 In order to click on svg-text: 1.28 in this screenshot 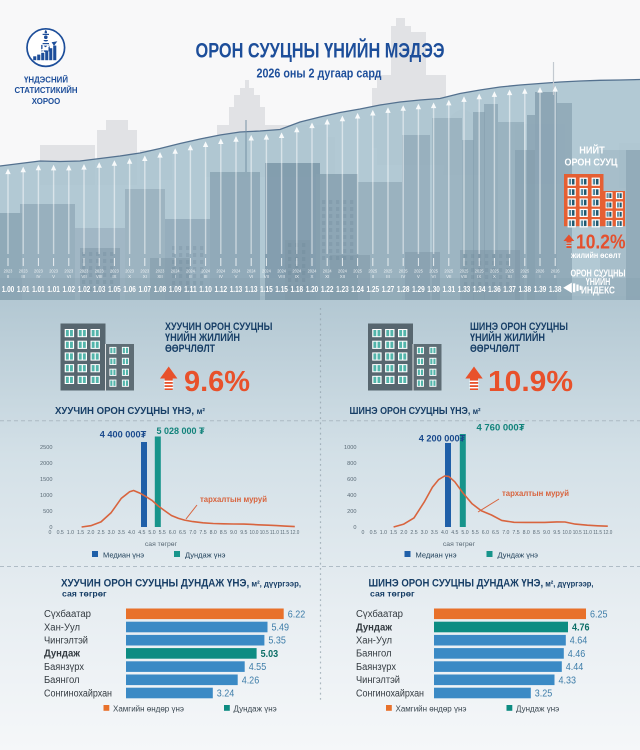, I will do `click(403, 289)`.